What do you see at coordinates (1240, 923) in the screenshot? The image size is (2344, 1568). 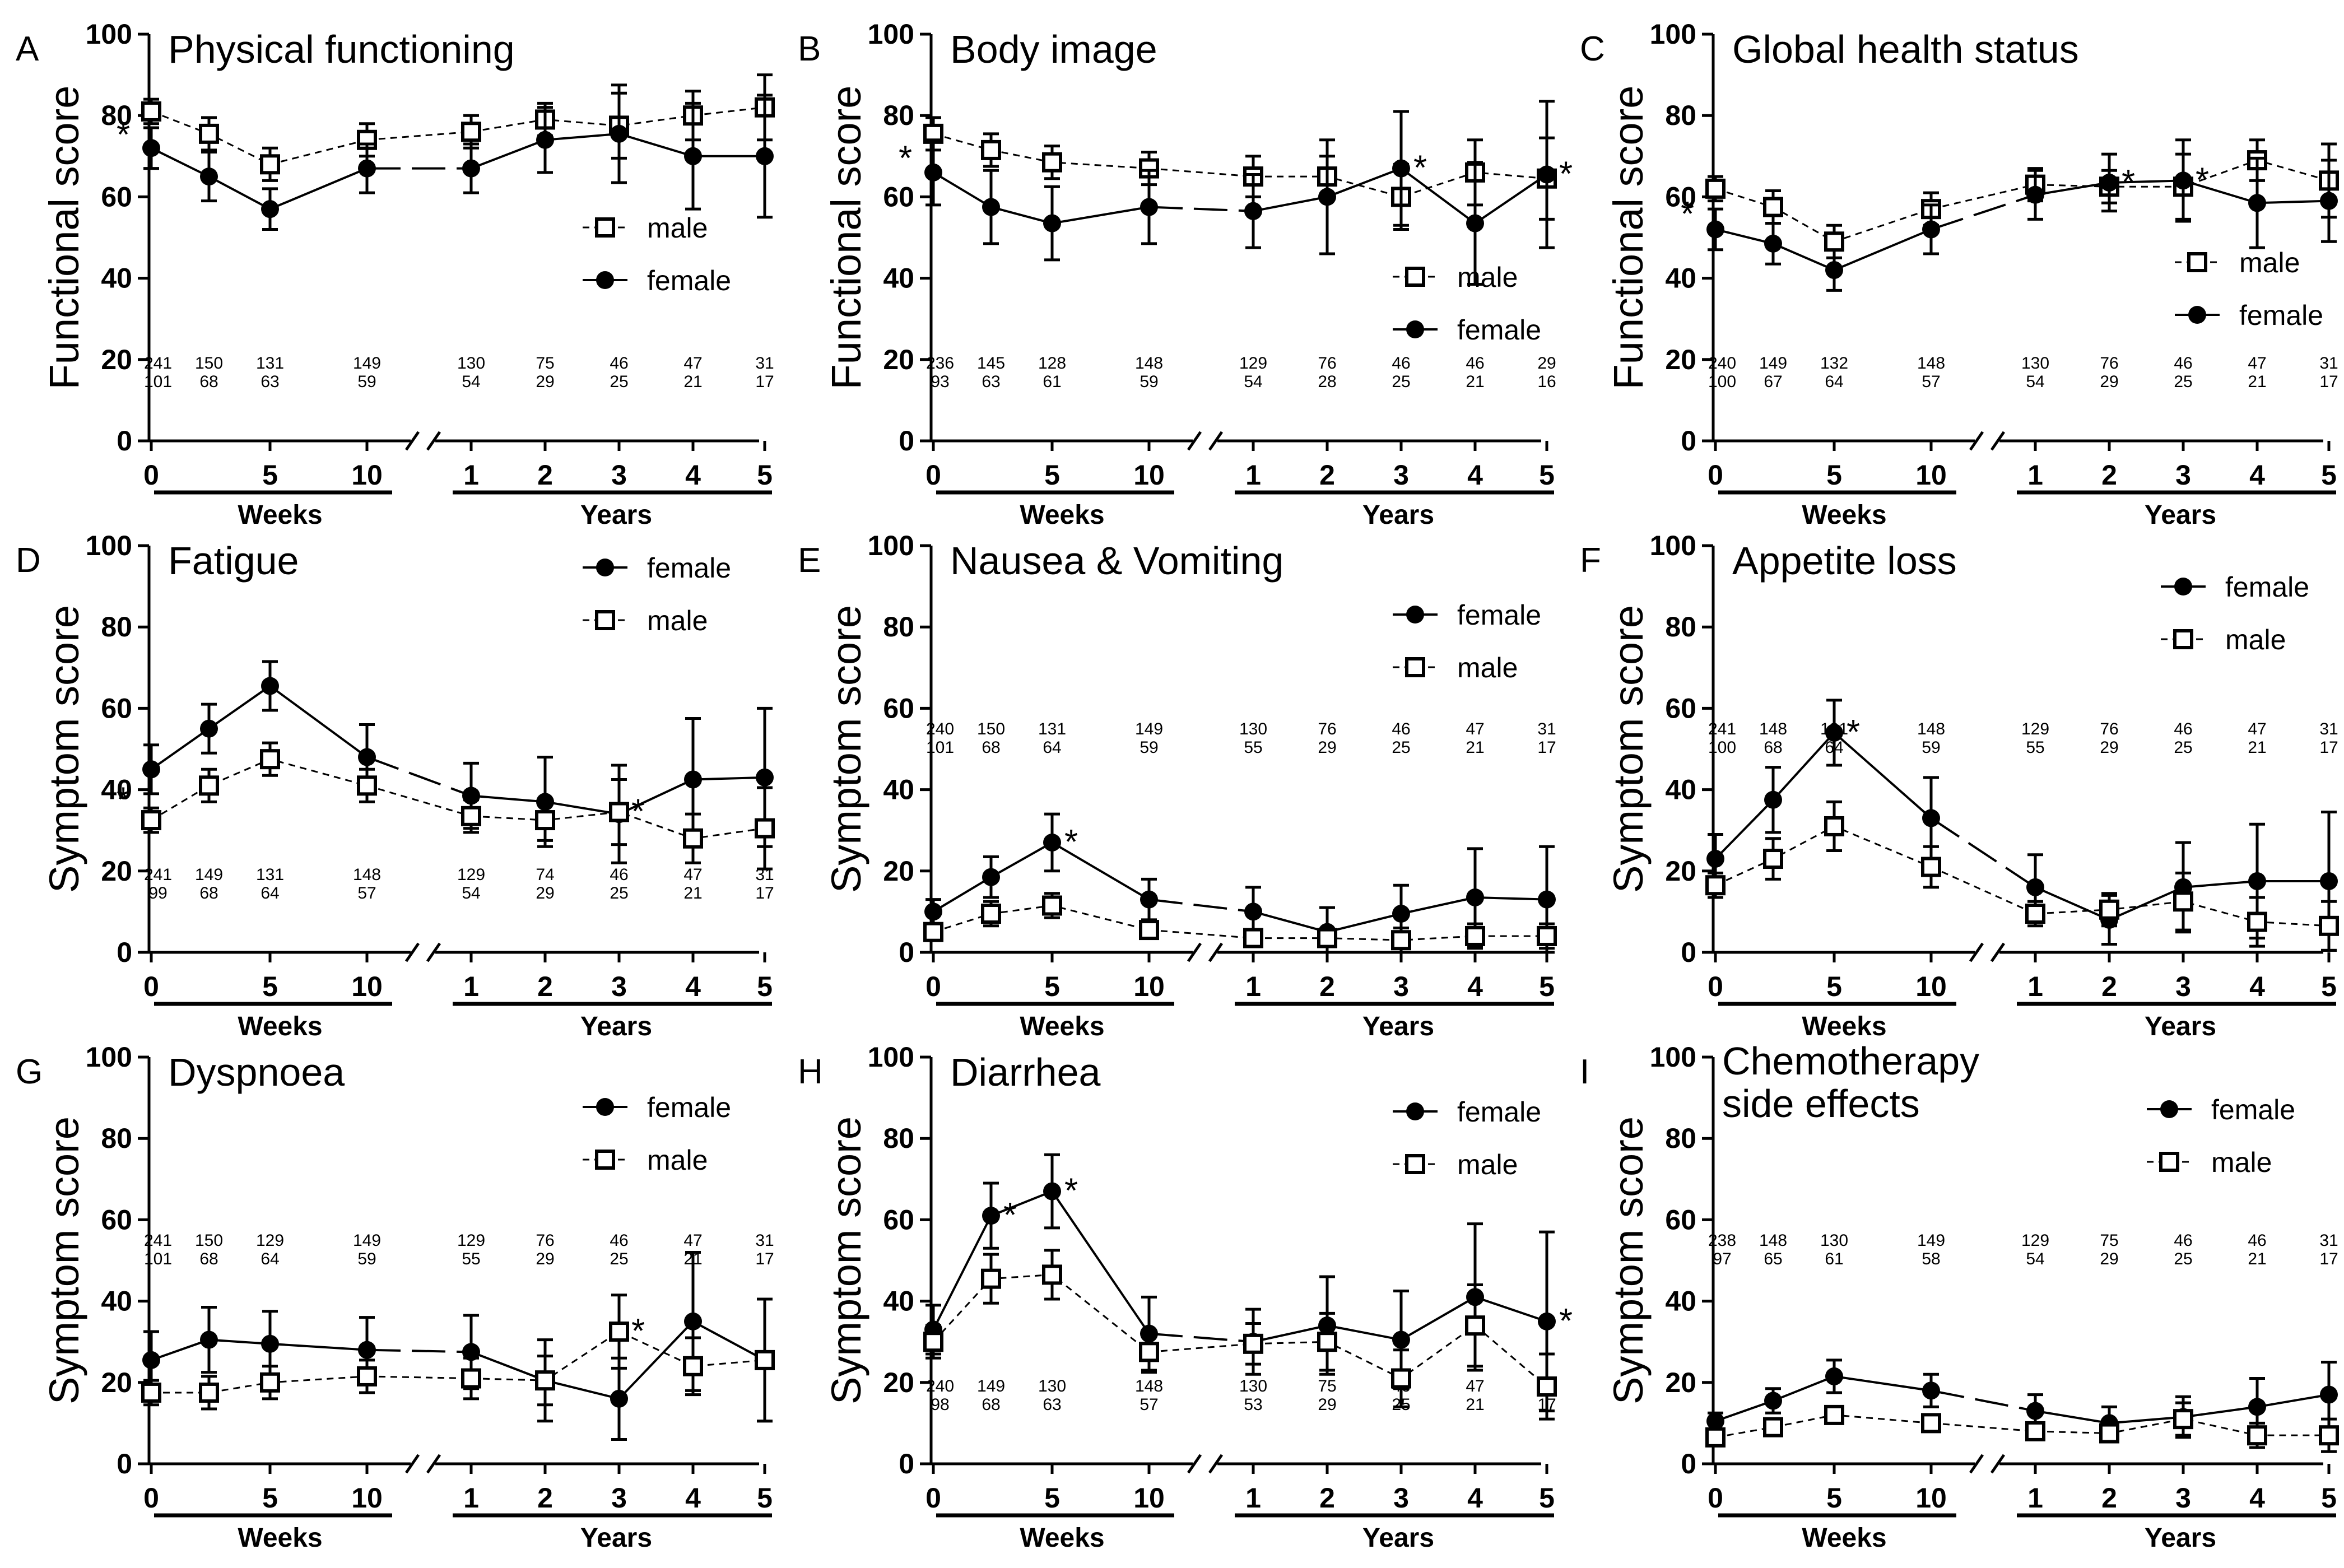 I see `series-male` at bounding box center [1240, 923].